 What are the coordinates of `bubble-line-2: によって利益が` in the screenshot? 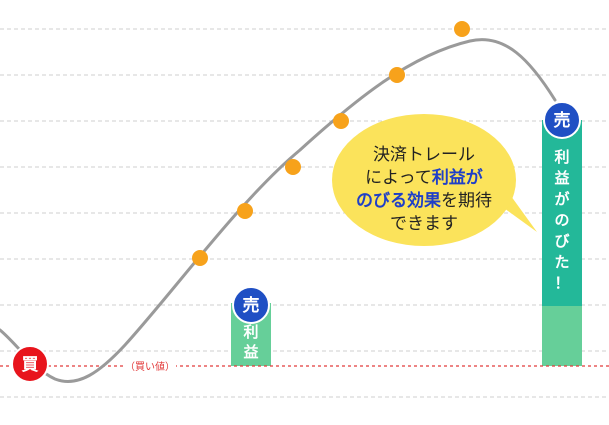 It's located at (424, 177).